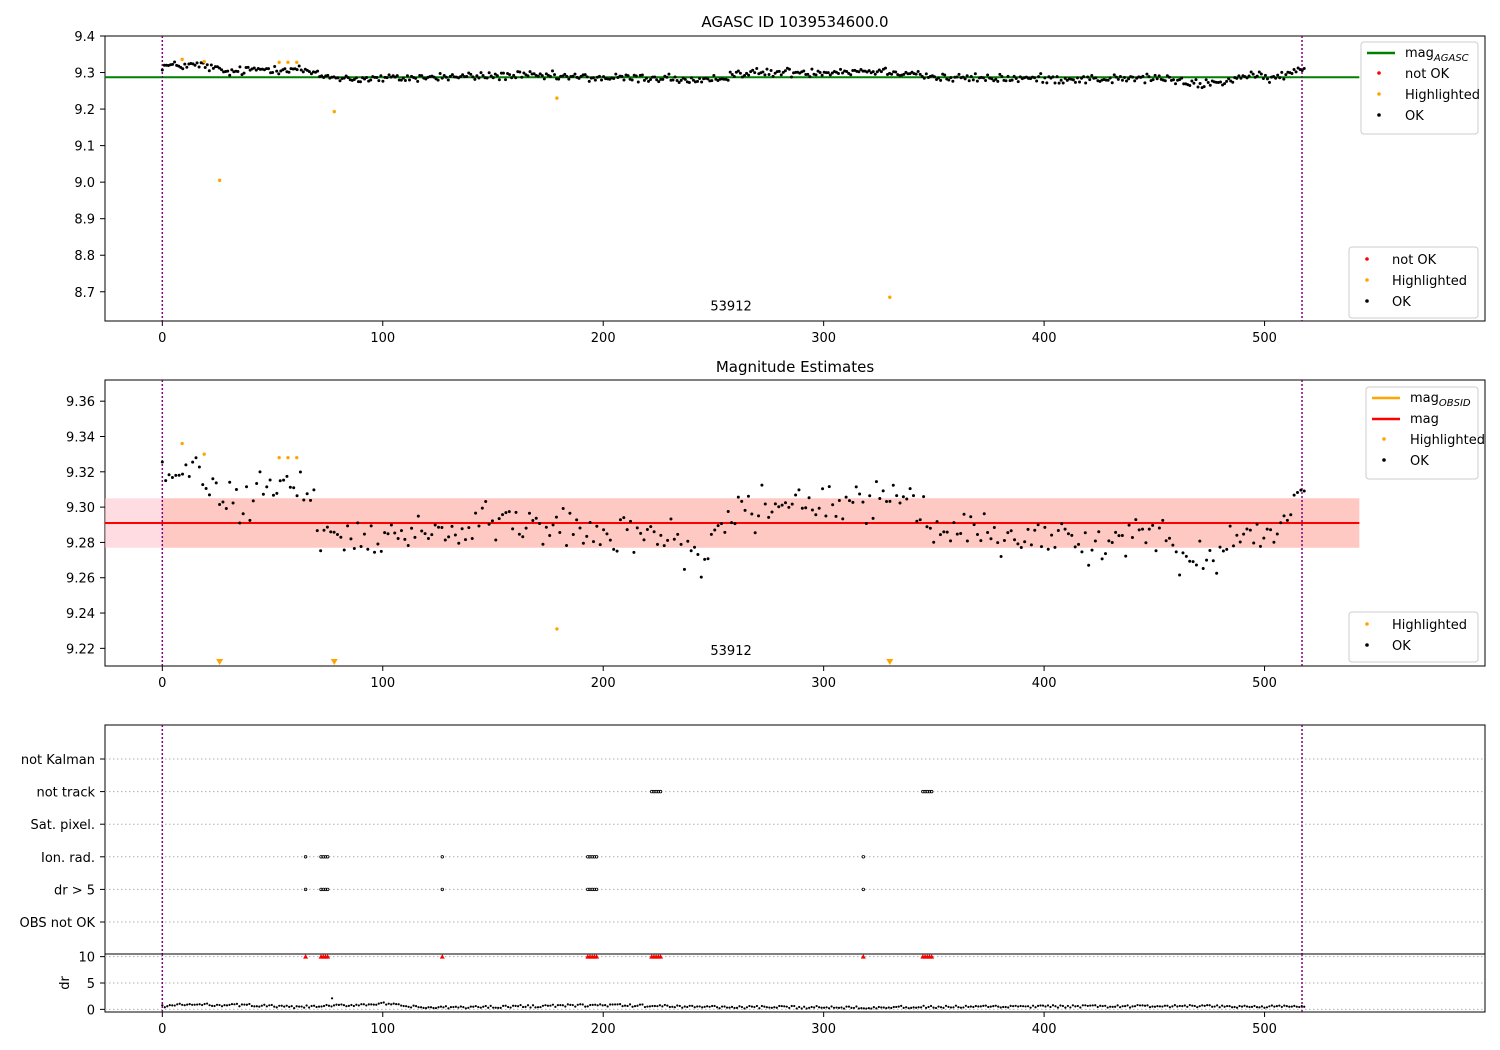 The image size is (1500, 1050). What do you see at coordinates (1264, 338) in the screenshot?
I see `x-tick-label: 500` at bounding box center [1264, 338].